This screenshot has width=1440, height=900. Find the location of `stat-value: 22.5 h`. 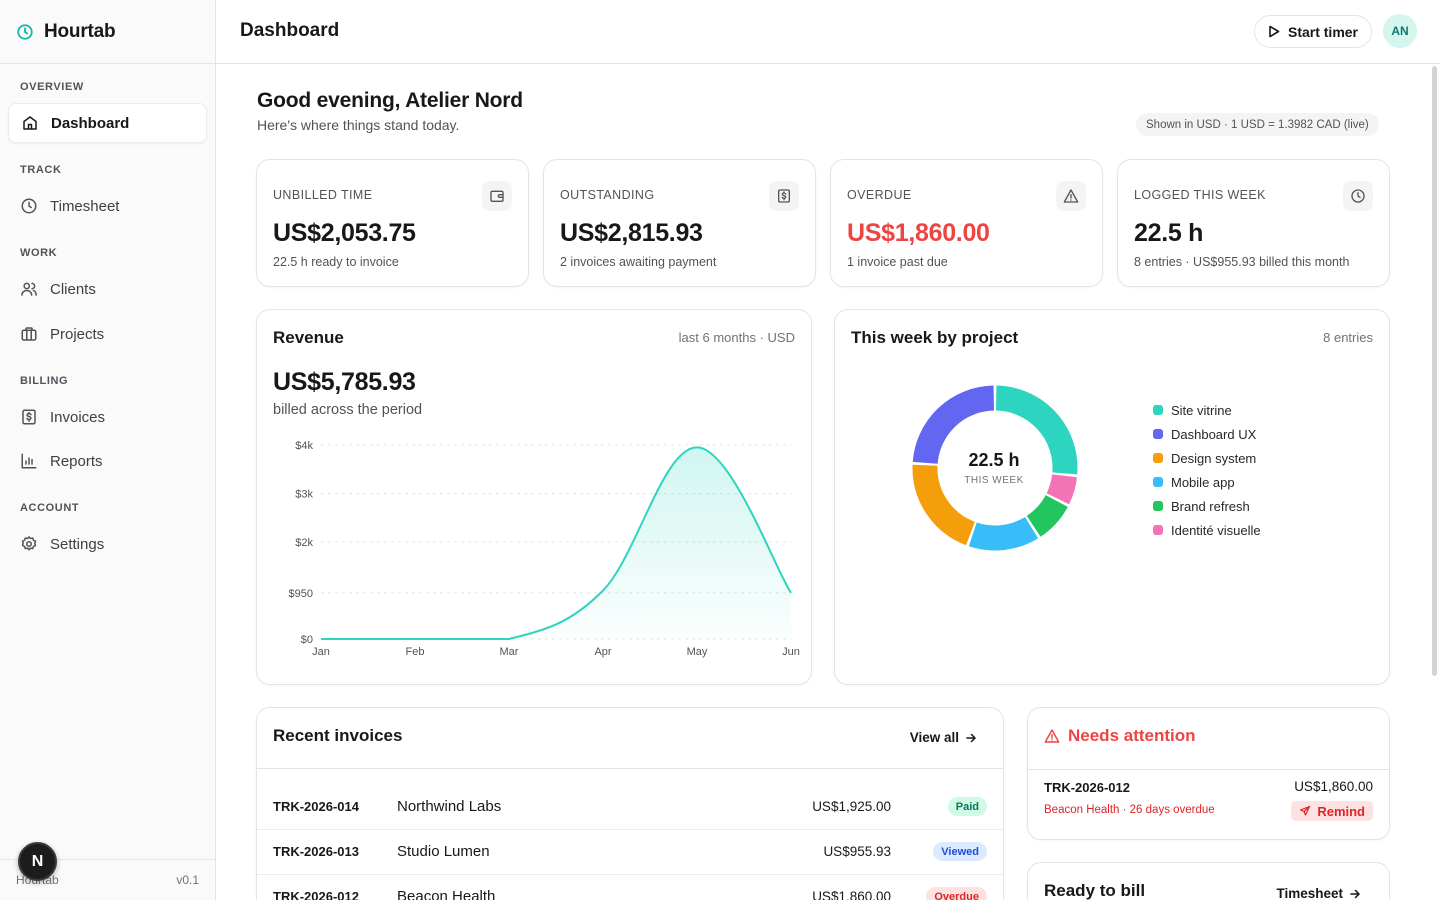

stat-value: 22.5 h is located at coordinates (1169, 233).